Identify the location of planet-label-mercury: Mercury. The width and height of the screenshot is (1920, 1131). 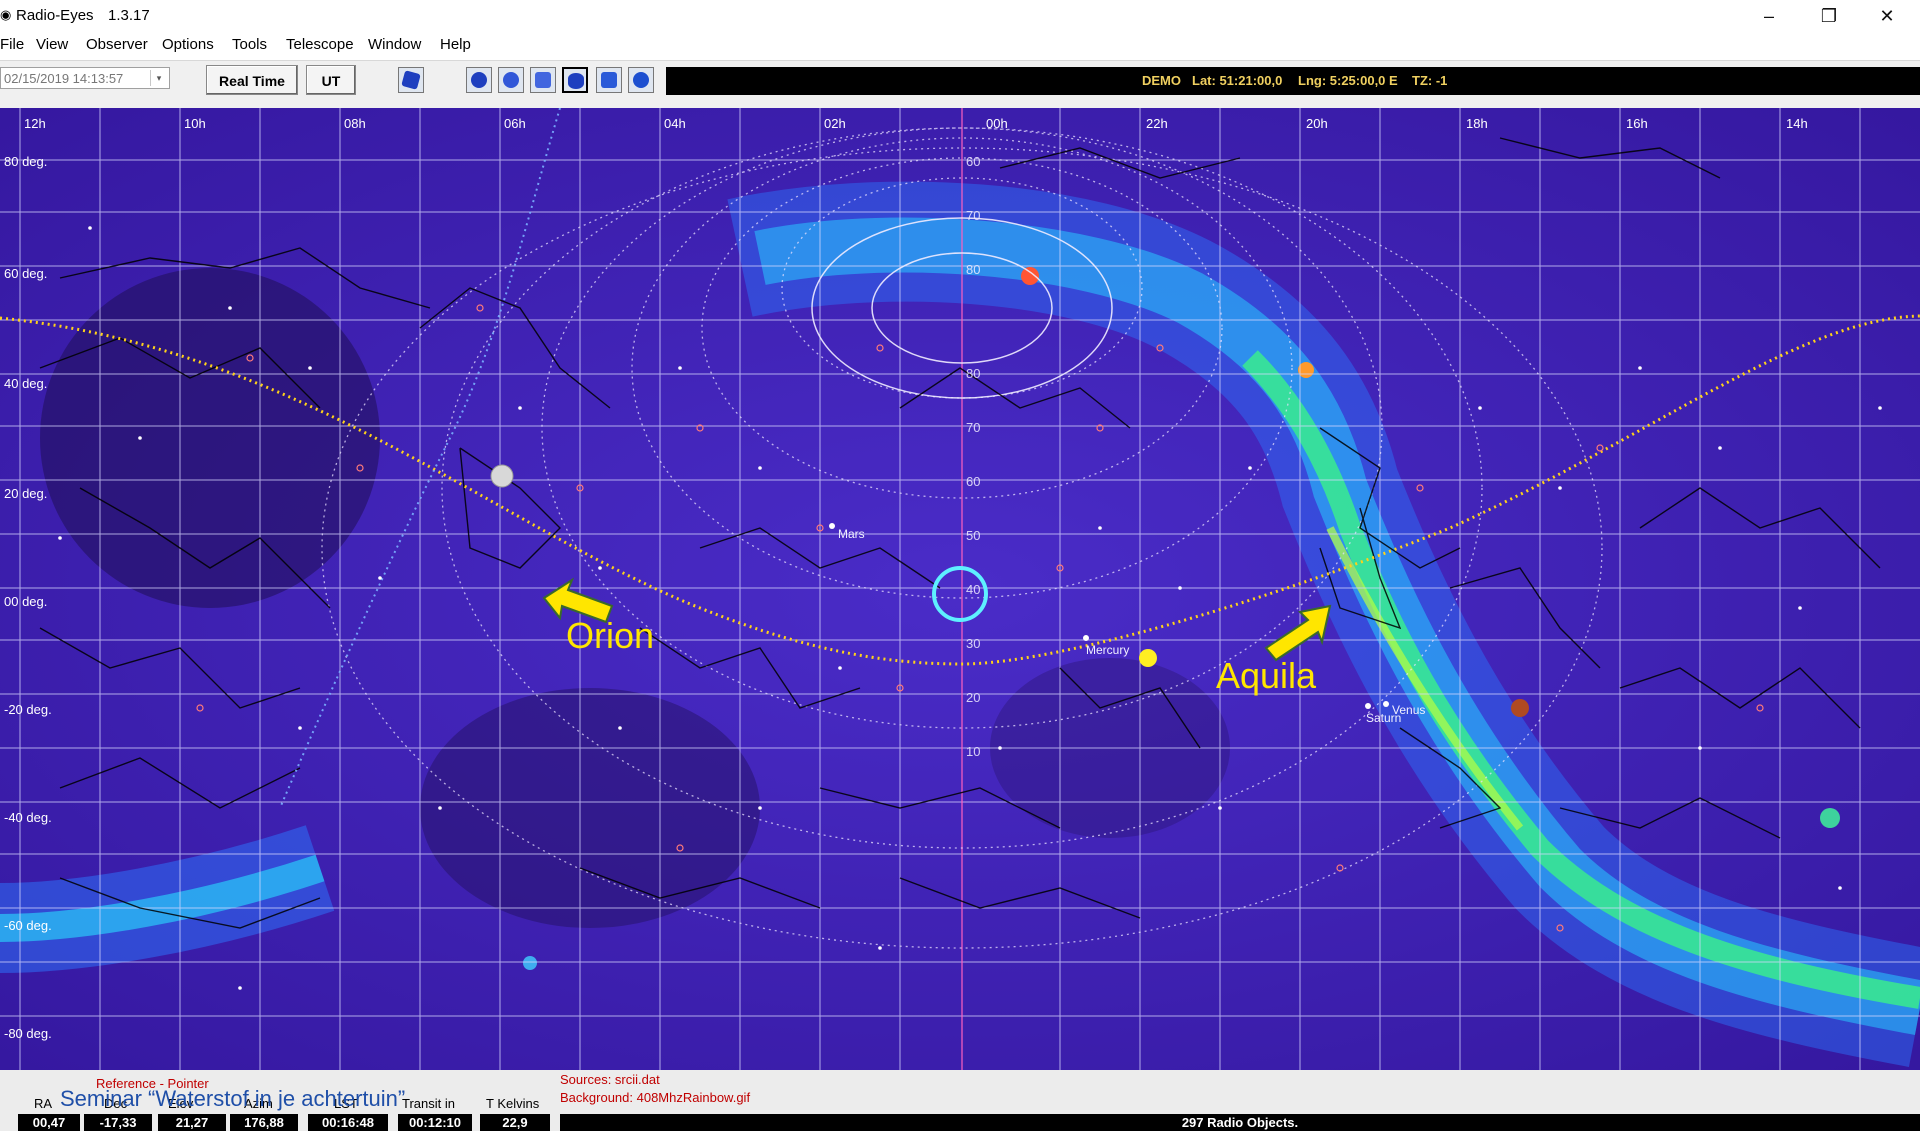
(1107, 650).